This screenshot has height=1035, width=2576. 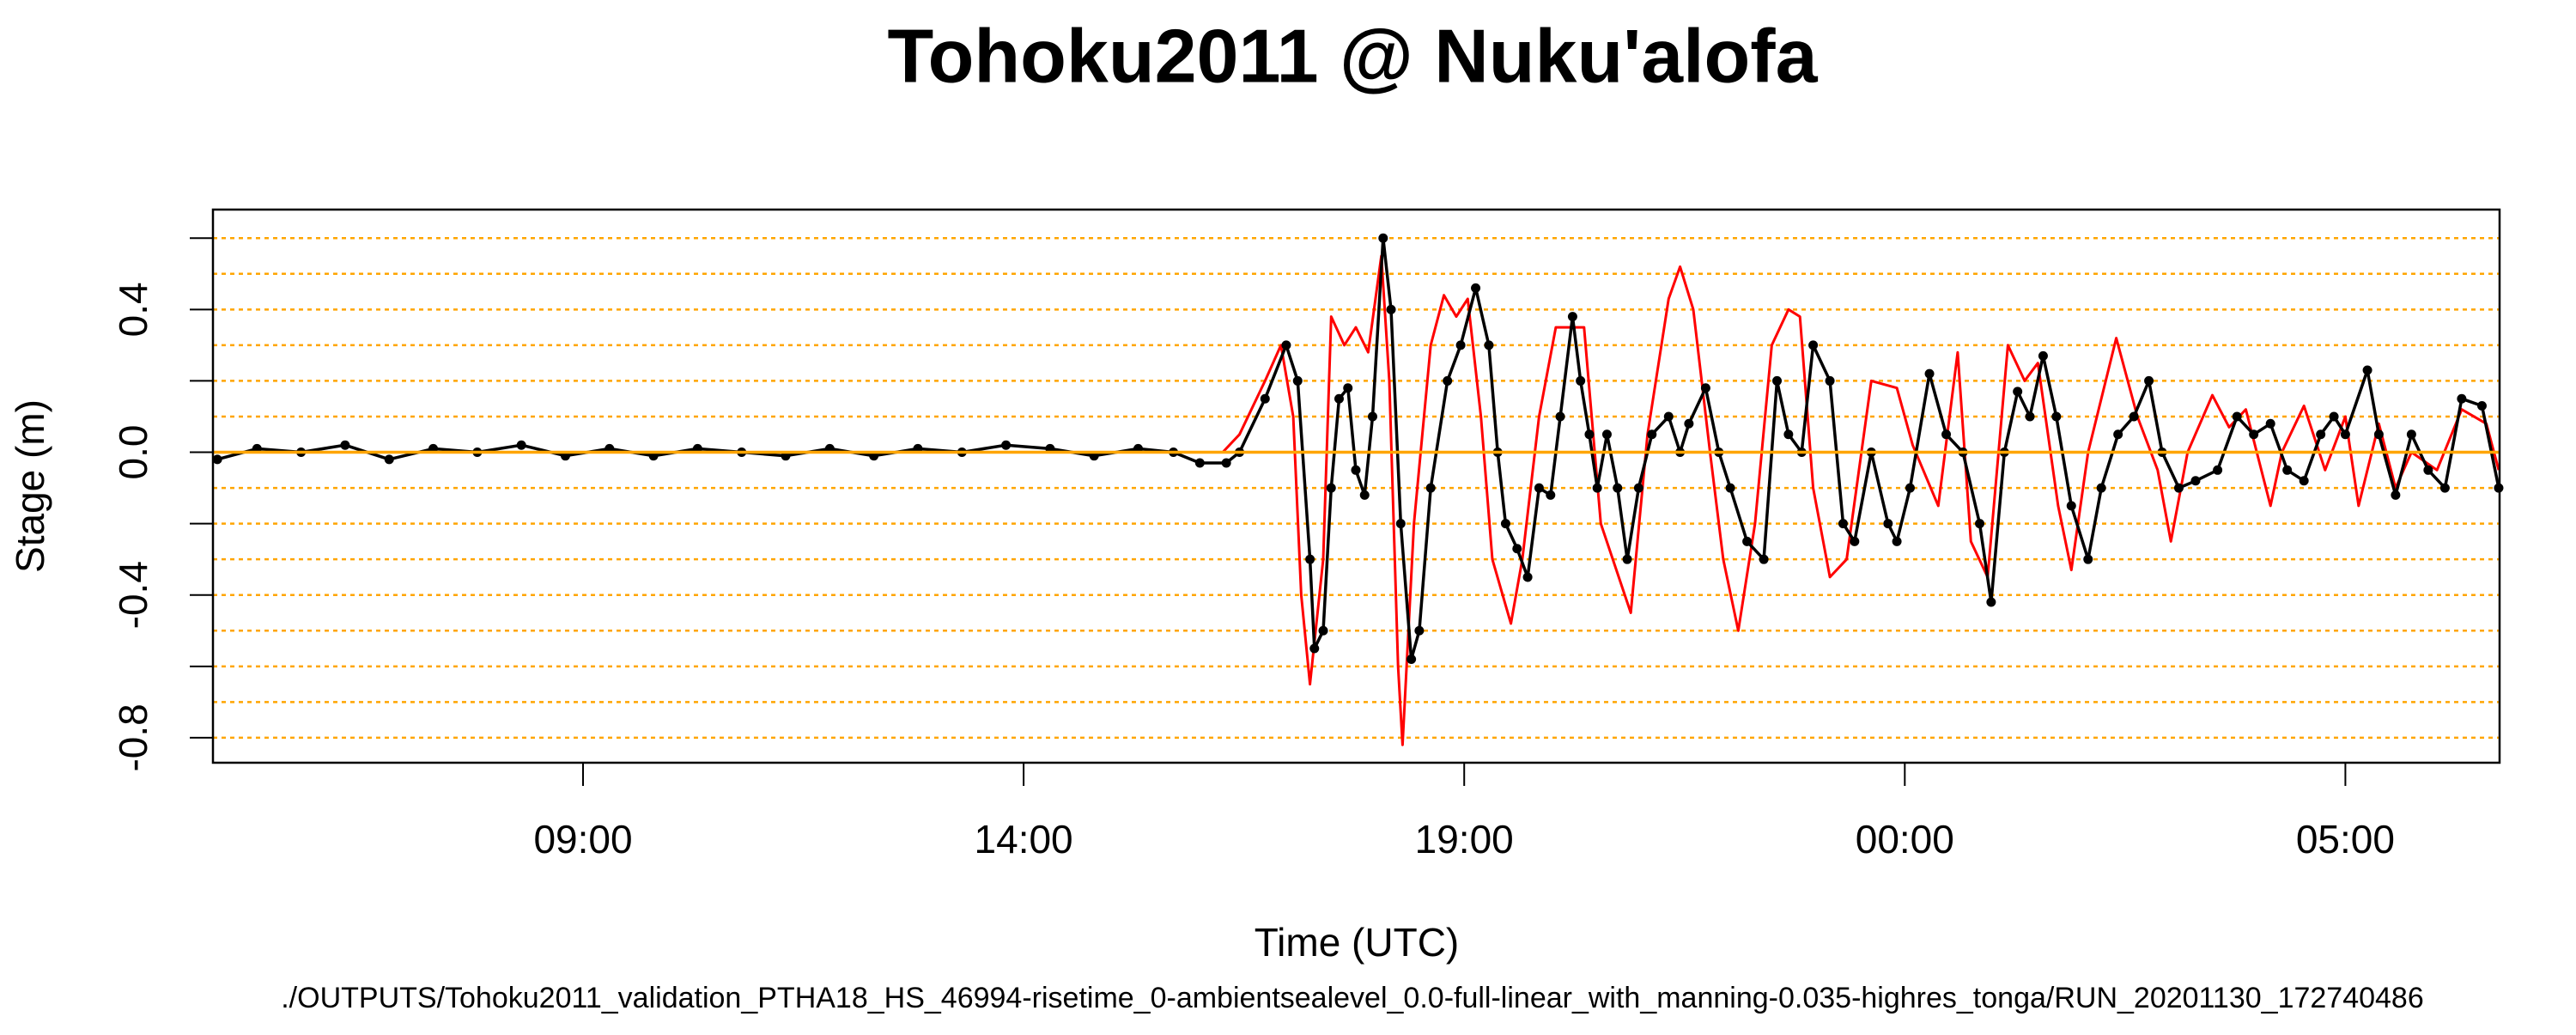 What do you see at coordinates (133, 595) in the screenshot?
I see `y-tick-label: -0.4` at bounding box center [133, 595].